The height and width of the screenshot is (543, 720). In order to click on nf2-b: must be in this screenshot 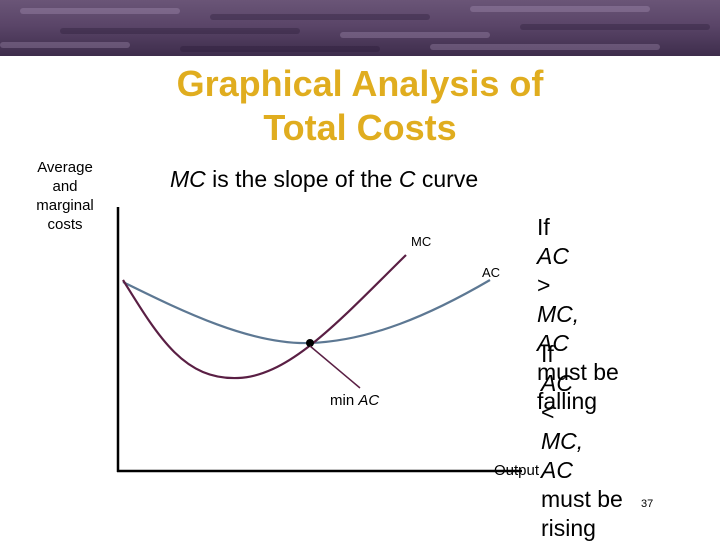, I will do `click(578, 372)`.